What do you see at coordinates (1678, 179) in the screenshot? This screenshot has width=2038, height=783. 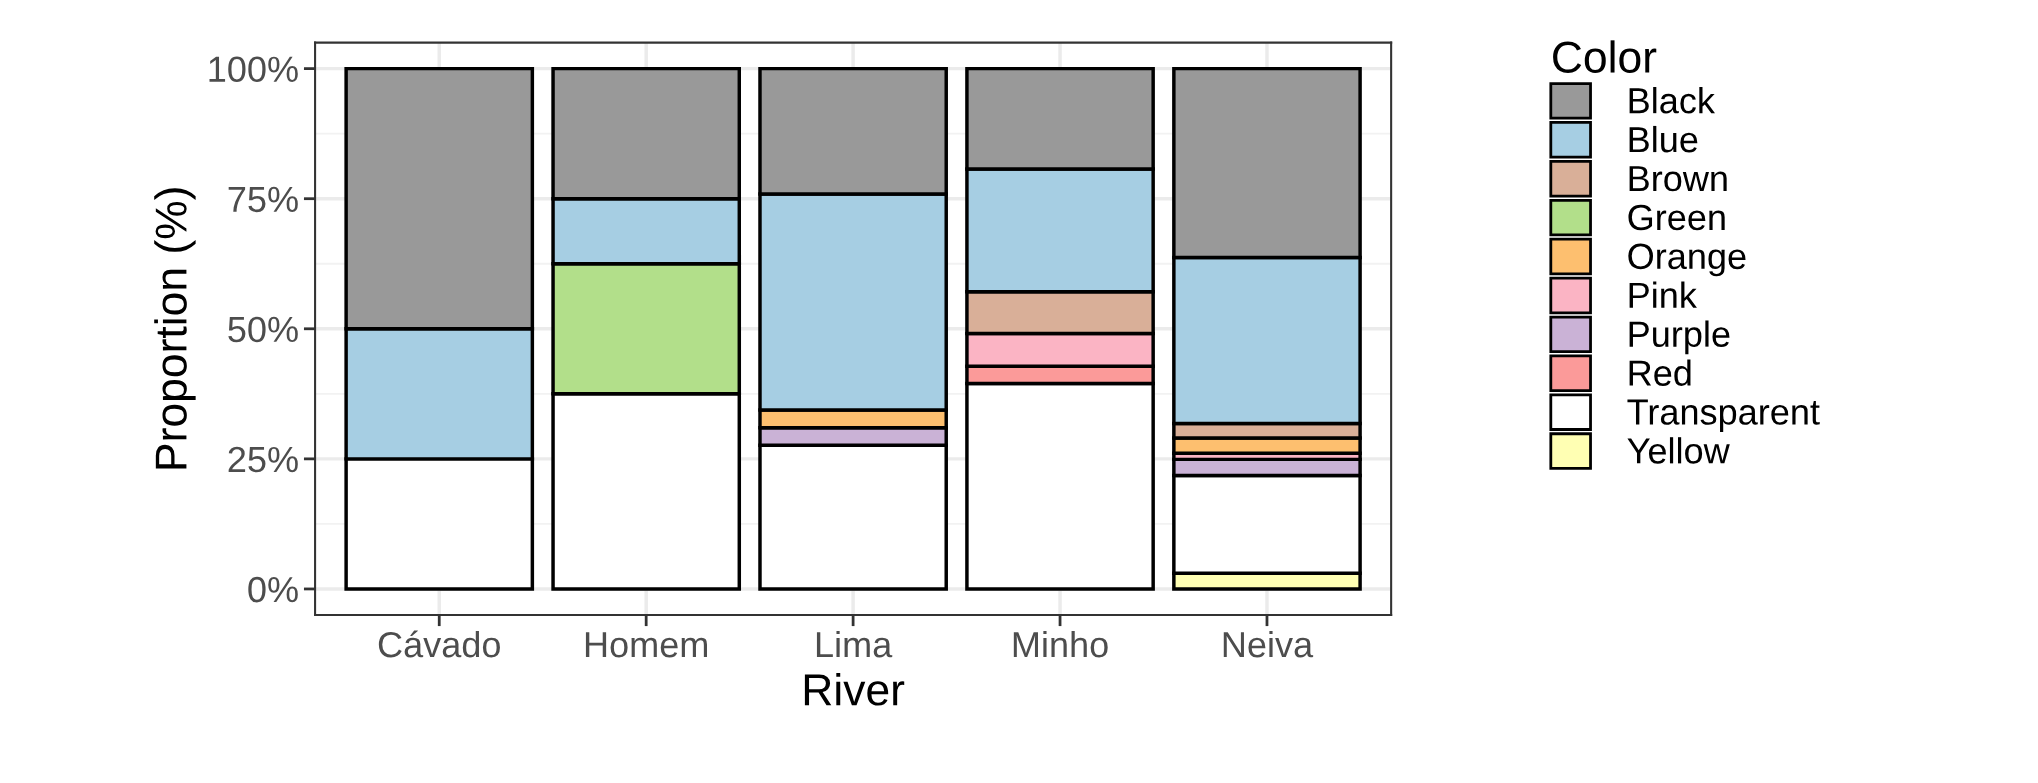 I see `legend-label: Brown` at bounding box center [1678, 179].